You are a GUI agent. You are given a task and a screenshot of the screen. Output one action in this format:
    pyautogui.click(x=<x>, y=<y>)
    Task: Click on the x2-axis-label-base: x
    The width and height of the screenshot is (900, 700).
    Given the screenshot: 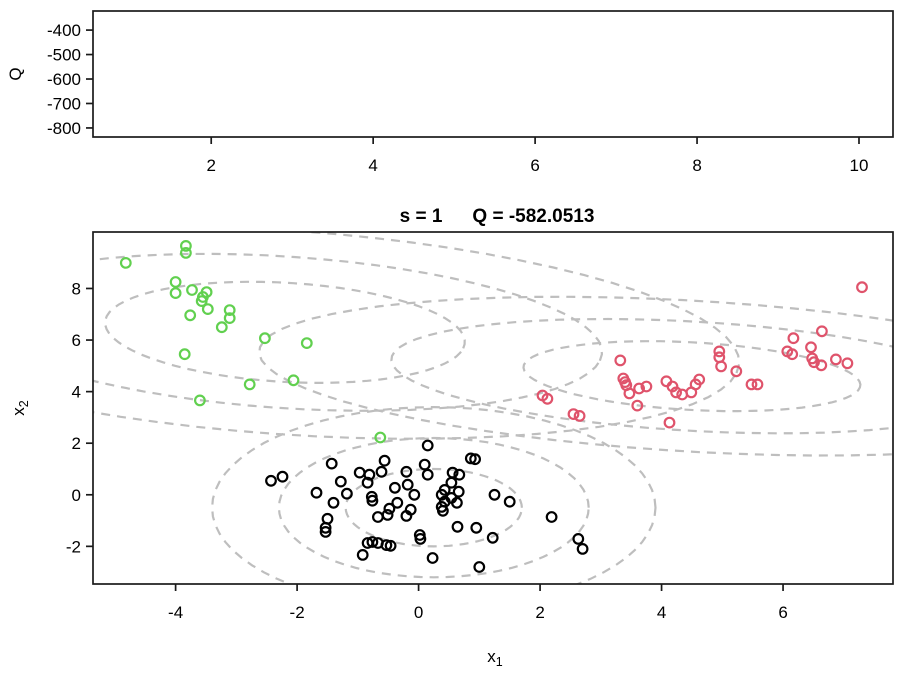 What is the action you would take?
    pyautogui.click(x=18, y=411)
    